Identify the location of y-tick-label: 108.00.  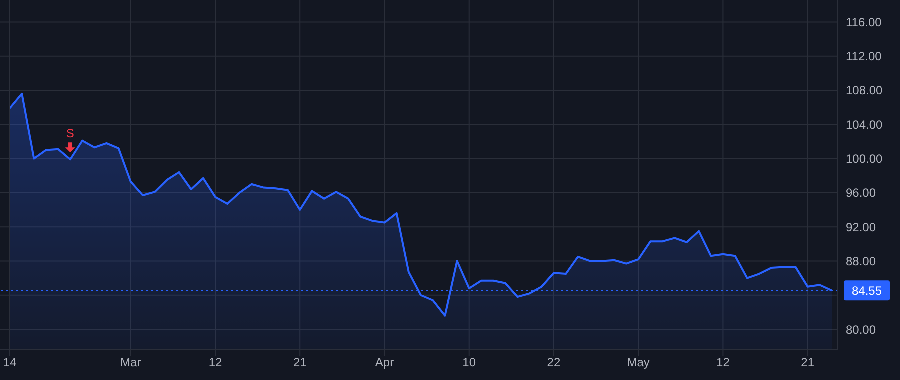
(865, 91).